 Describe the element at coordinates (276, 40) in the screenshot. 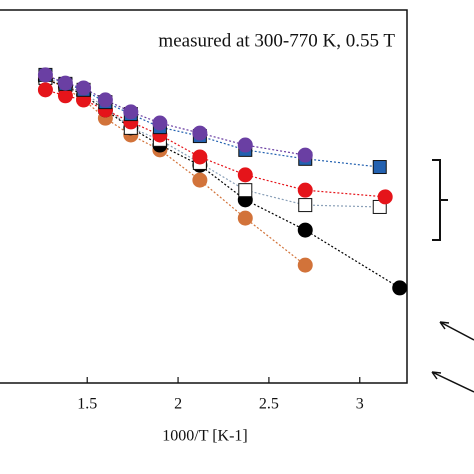

I see `annotation: measured at 300-770 K, 0.55 T` at that location.